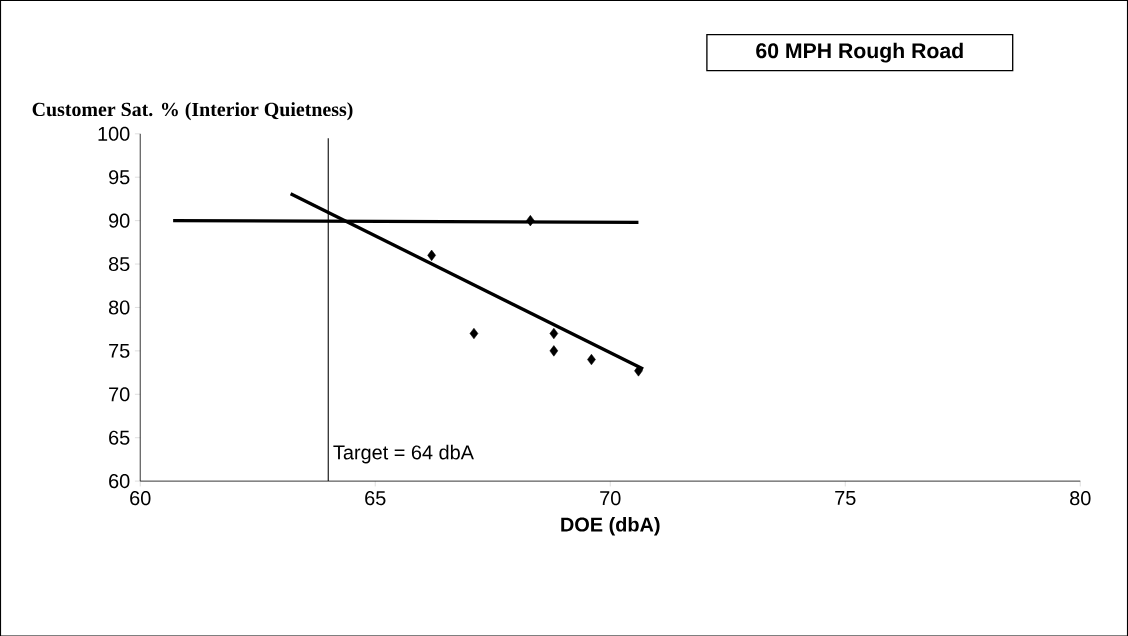  Describe the element at coordinates (119, 220) in the screenshot. I see `y-tick-label: 90` at that location.